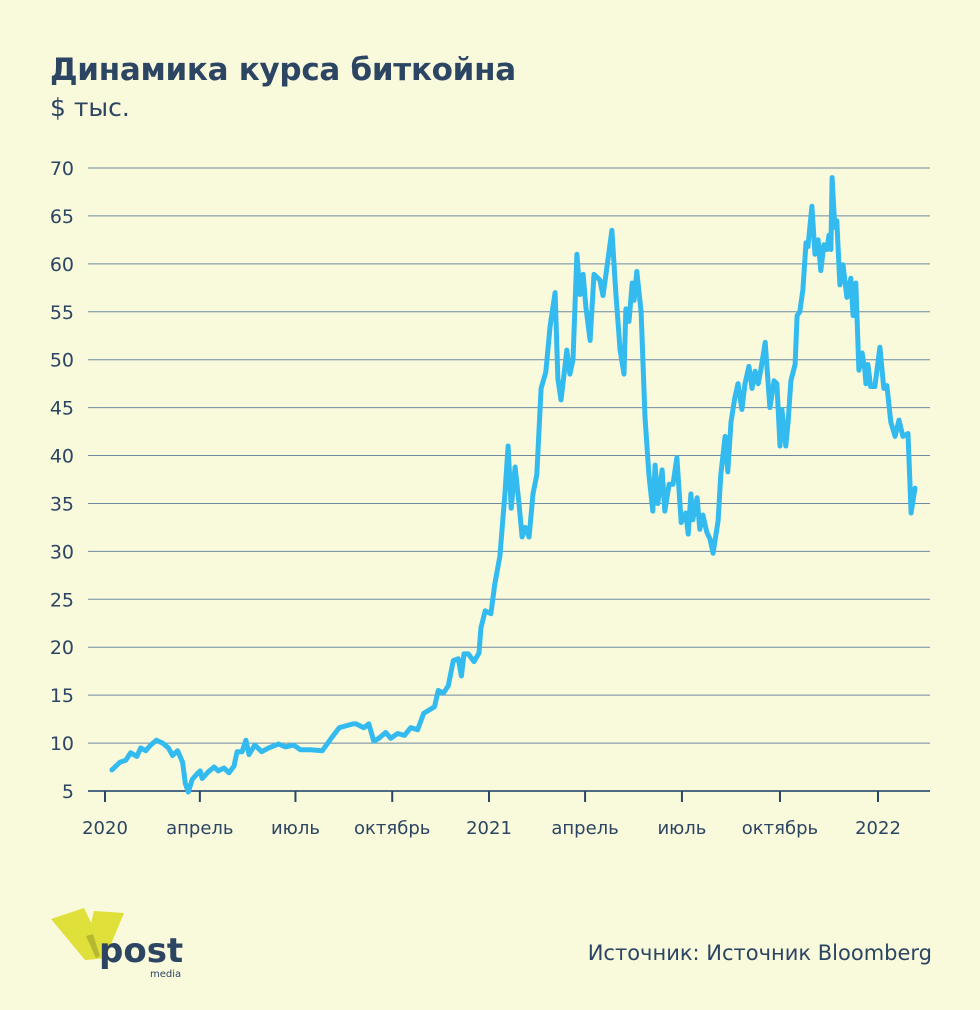 The height and width of the screenshot is (1010, 980). I want to click on y-tick-label: 40, so click(62, 457).